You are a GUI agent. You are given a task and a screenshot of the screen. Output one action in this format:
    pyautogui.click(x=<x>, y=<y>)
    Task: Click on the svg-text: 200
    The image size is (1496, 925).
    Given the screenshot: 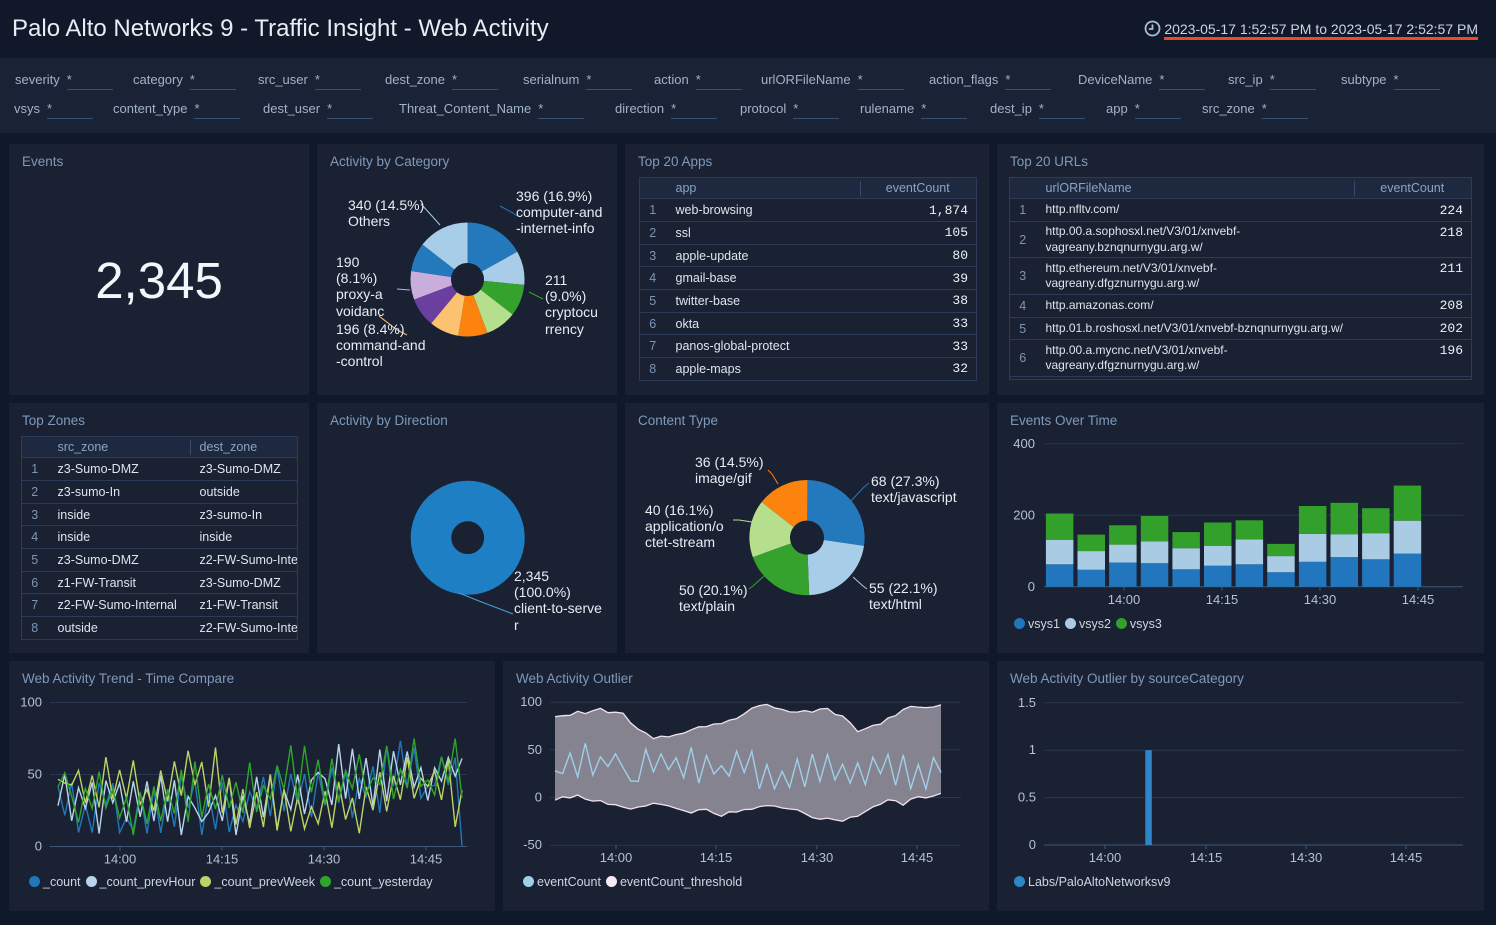 What is the action you would take?
    pyautogui.click(x=1024, y=514)
    